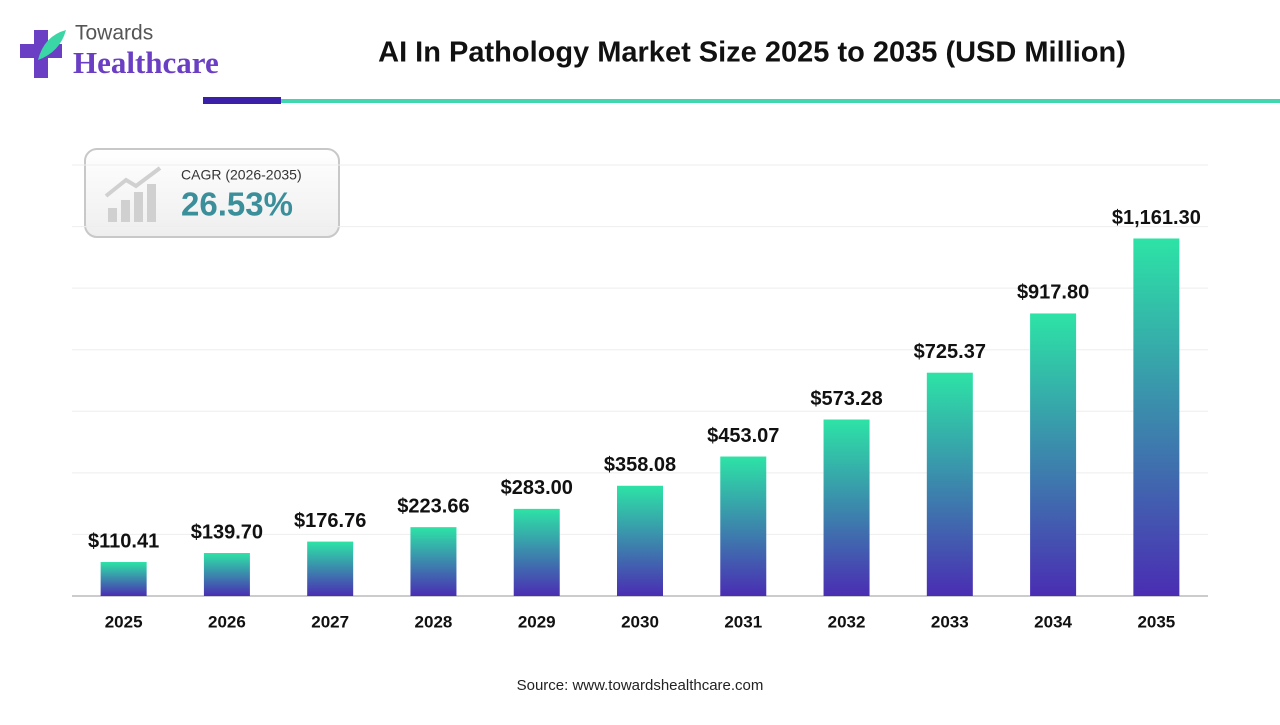 The height and width of the screenshot is (725, 1280). What do you see at coordinates (114, 33) in the screenshot?
I see `logo-line1: Towards` at bounding box center [114, 33].